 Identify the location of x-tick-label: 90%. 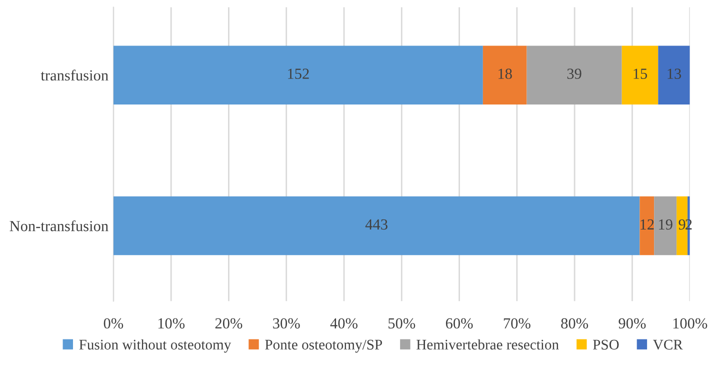
(632, 323).